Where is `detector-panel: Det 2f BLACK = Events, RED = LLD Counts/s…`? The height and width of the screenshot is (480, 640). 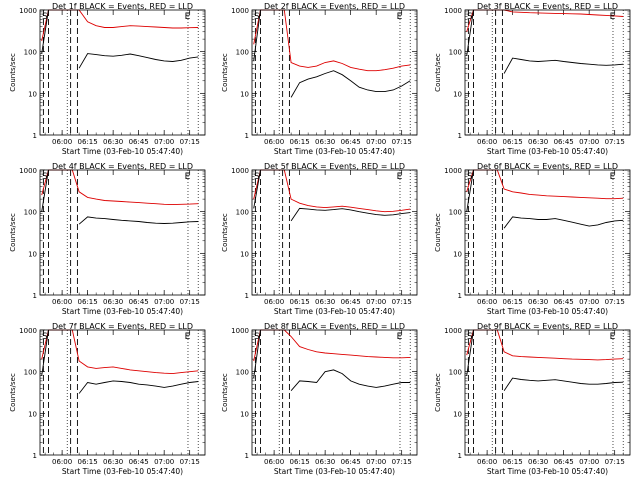 detector-panel: Det 2f BLACK = Events, RED = LLD Counts/s… is located at coordinates (319, 79).